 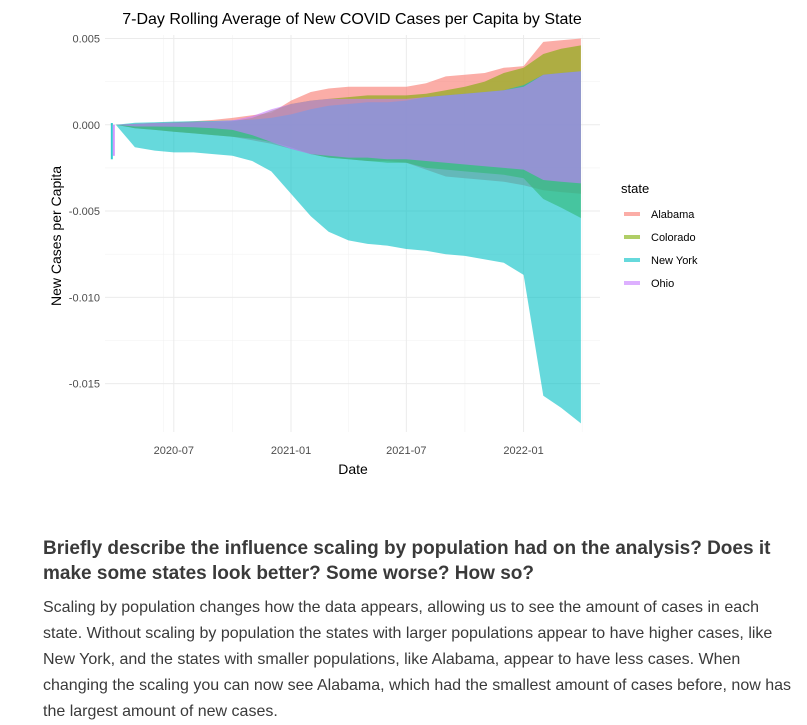 What do you see at coordinates (84, 385) in the screenshot?
I see `y-tick-label: -0.015` at bounding box center [84, 385].